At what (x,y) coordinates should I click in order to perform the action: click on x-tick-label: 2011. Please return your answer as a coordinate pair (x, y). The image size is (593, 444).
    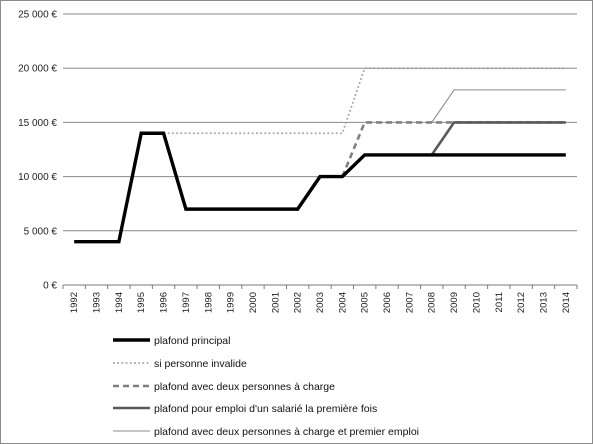
    Looking at the image, I should click on (499, 302).